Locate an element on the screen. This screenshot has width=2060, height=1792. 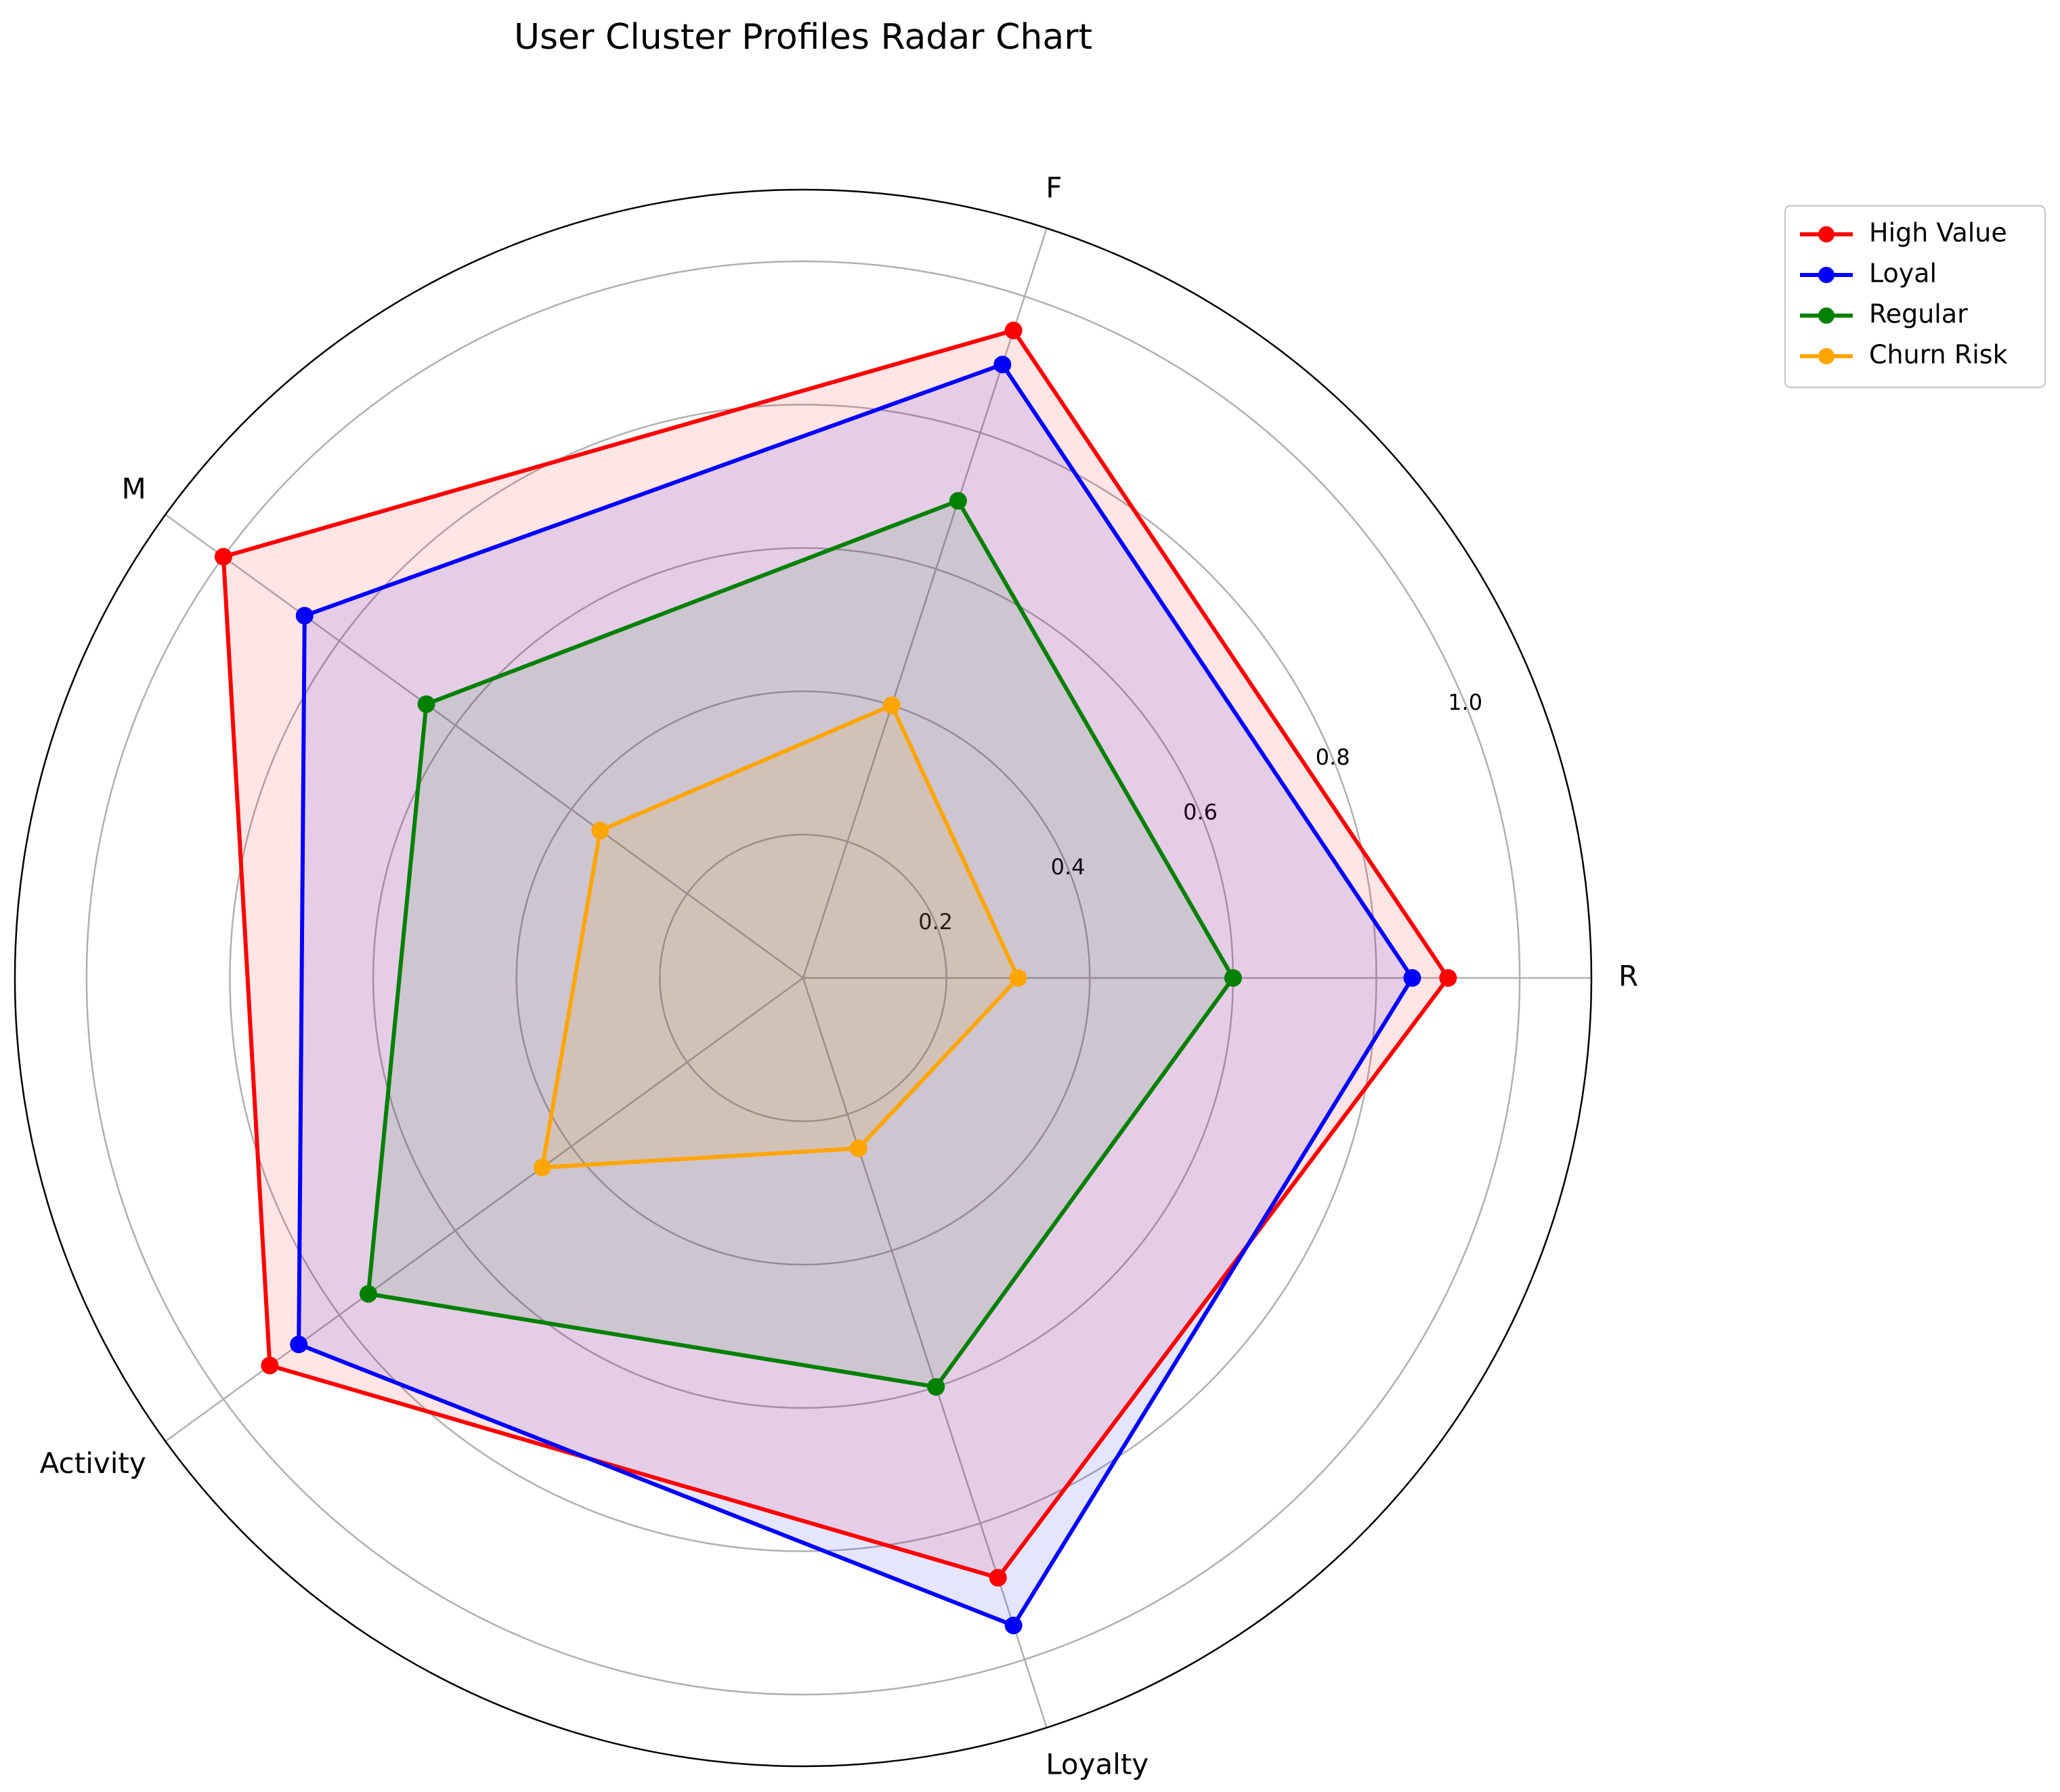
r-tick-label: 0.4 is located at coordinates (1069, 867).